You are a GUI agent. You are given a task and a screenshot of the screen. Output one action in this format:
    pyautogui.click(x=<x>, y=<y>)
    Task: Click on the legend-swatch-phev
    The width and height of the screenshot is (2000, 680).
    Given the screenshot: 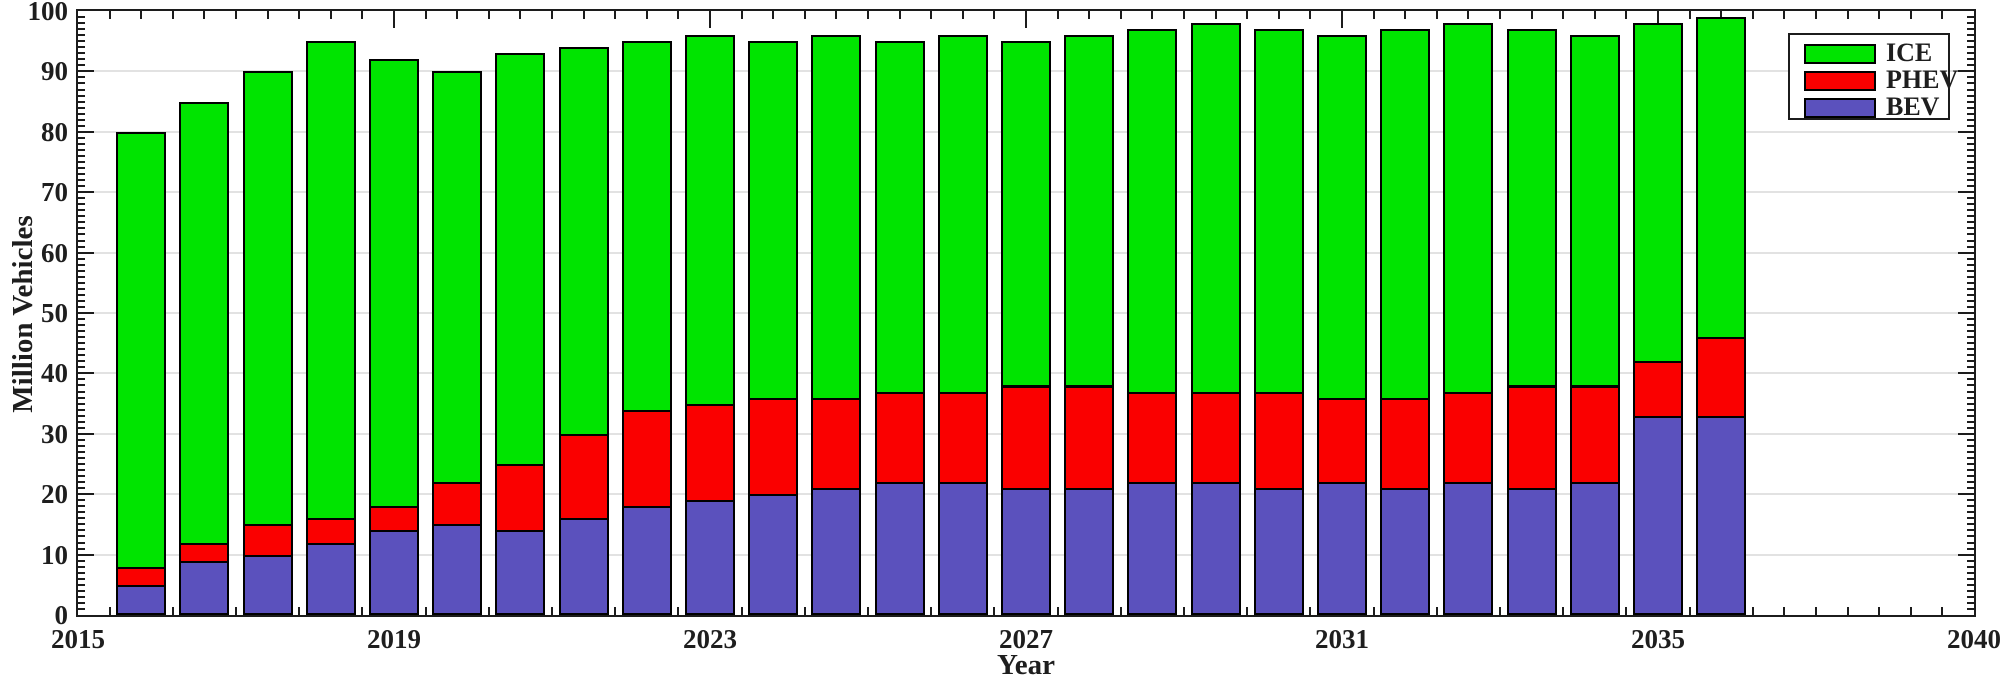 What is the action you would take?
    pyautogui.click(x=1840, y=81)
    